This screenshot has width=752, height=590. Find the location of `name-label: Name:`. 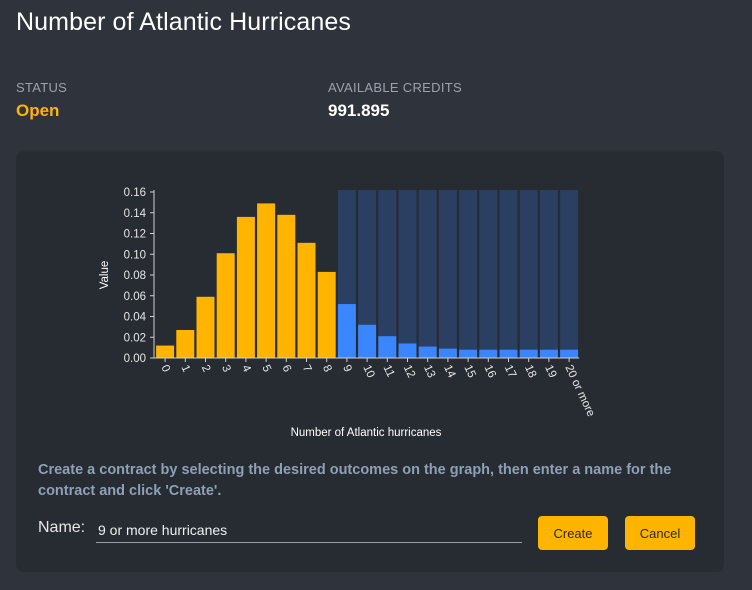

name-label: Name: is located at coordinates (62, 527).